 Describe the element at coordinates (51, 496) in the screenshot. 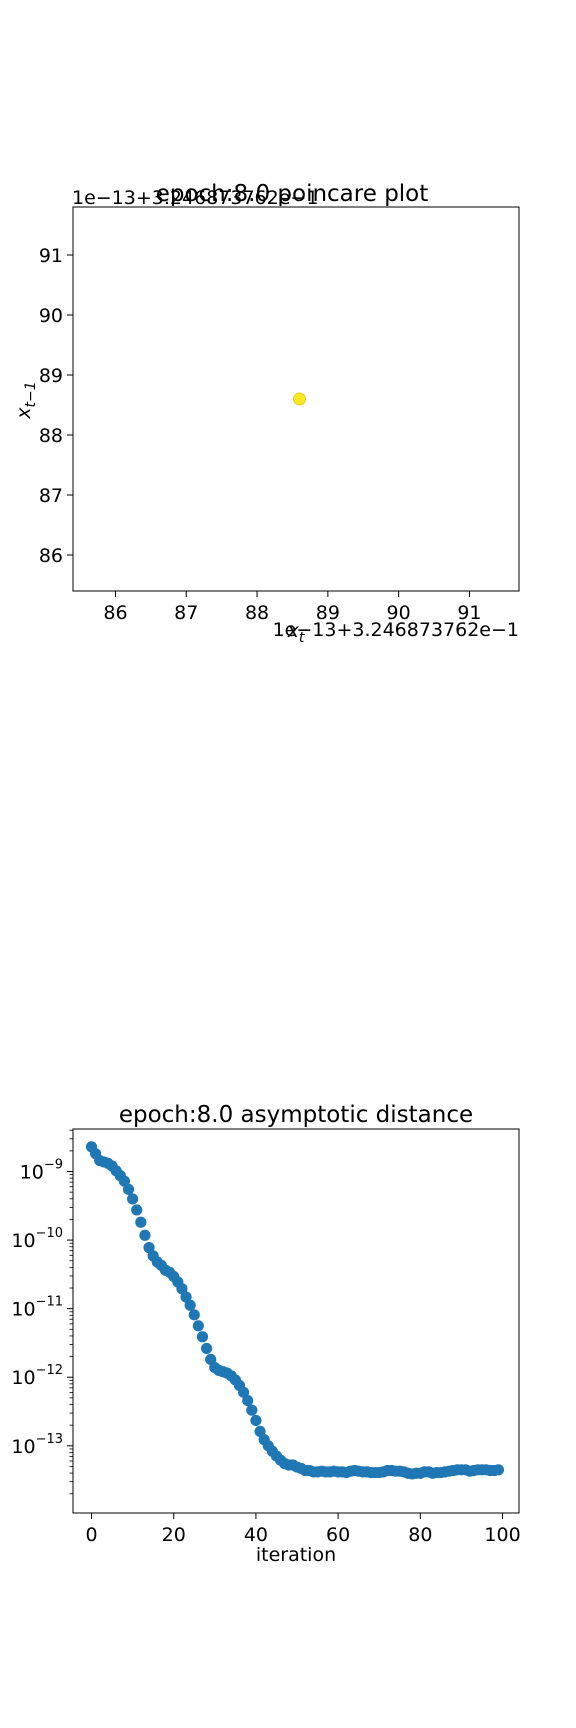

I see `poincare-y-tick-label: 87` at that location.